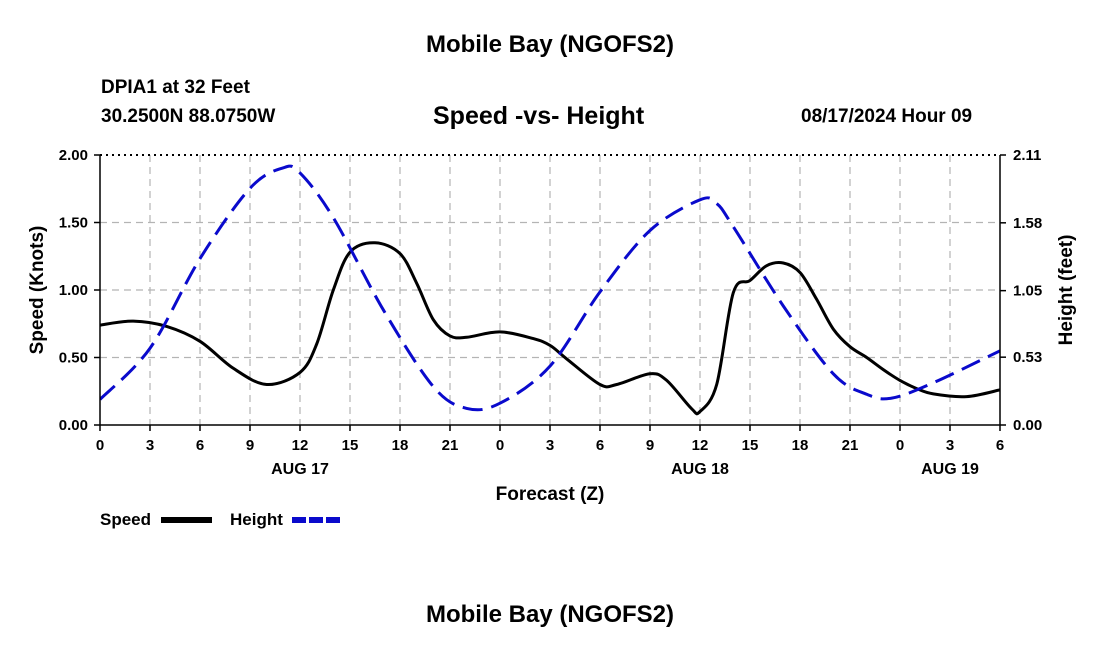 This screenshot has width=1100, height=650. What do you see at coordinates (1027, 425) in the screenshot?
I see `y-right-tick-label: 0.00` at bounding box center [1027, 425].